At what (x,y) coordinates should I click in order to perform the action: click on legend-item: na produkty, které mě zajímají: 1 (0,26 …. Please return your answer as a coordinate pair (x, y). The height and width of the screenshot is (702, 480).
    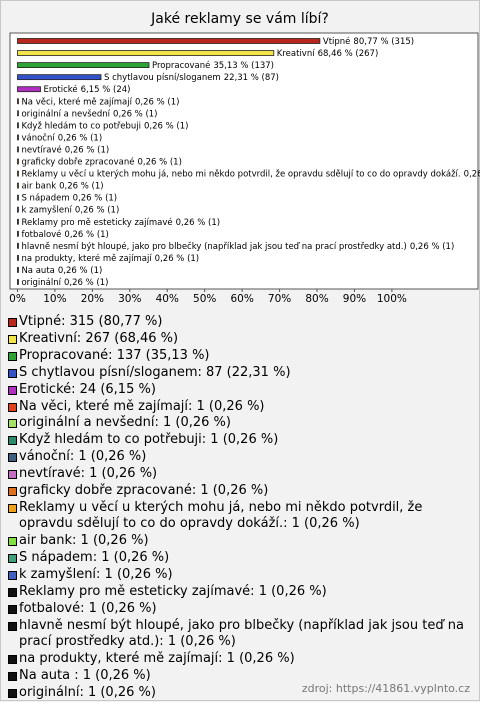
    Looking at the image, I should click on (241, 659).